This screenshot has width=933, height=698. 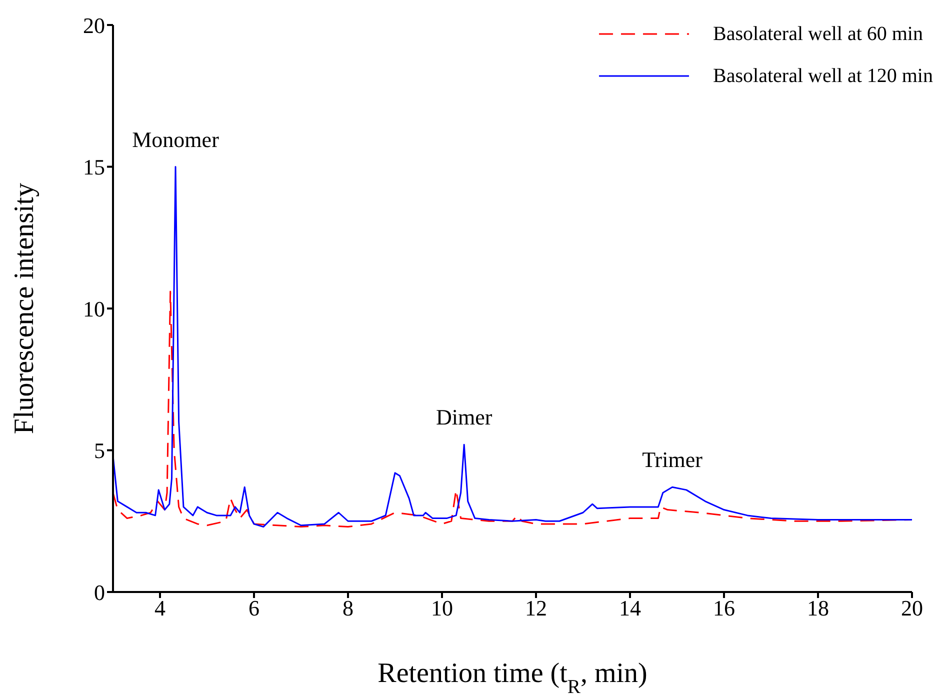 What do you see at coordinates (94, 167) in the screenshot?
I see `y-tick-label: 15` at bounding box center [94, 167].